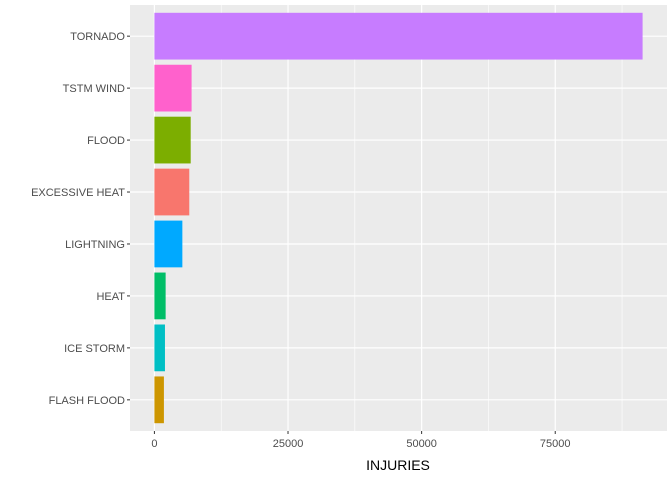 Image resolution: width=672 pixels, height=480 pixels. I want to click on y-tick-label: TSTM WIND, so click(94, 89).